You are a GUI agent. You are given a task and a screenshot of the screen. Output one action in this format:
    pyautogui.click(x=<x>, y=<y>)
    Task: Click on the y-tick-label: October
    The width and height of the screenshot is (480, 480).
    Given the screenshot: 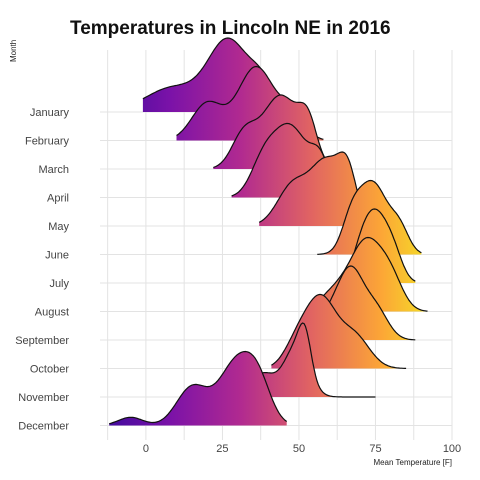 What is the action you would take?
    pyautogui.click(x=49, y=370)
    